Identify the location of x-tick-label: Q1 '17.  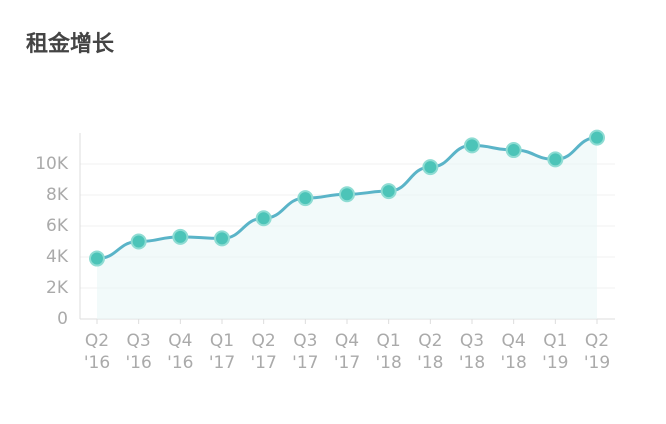
(222, 352).